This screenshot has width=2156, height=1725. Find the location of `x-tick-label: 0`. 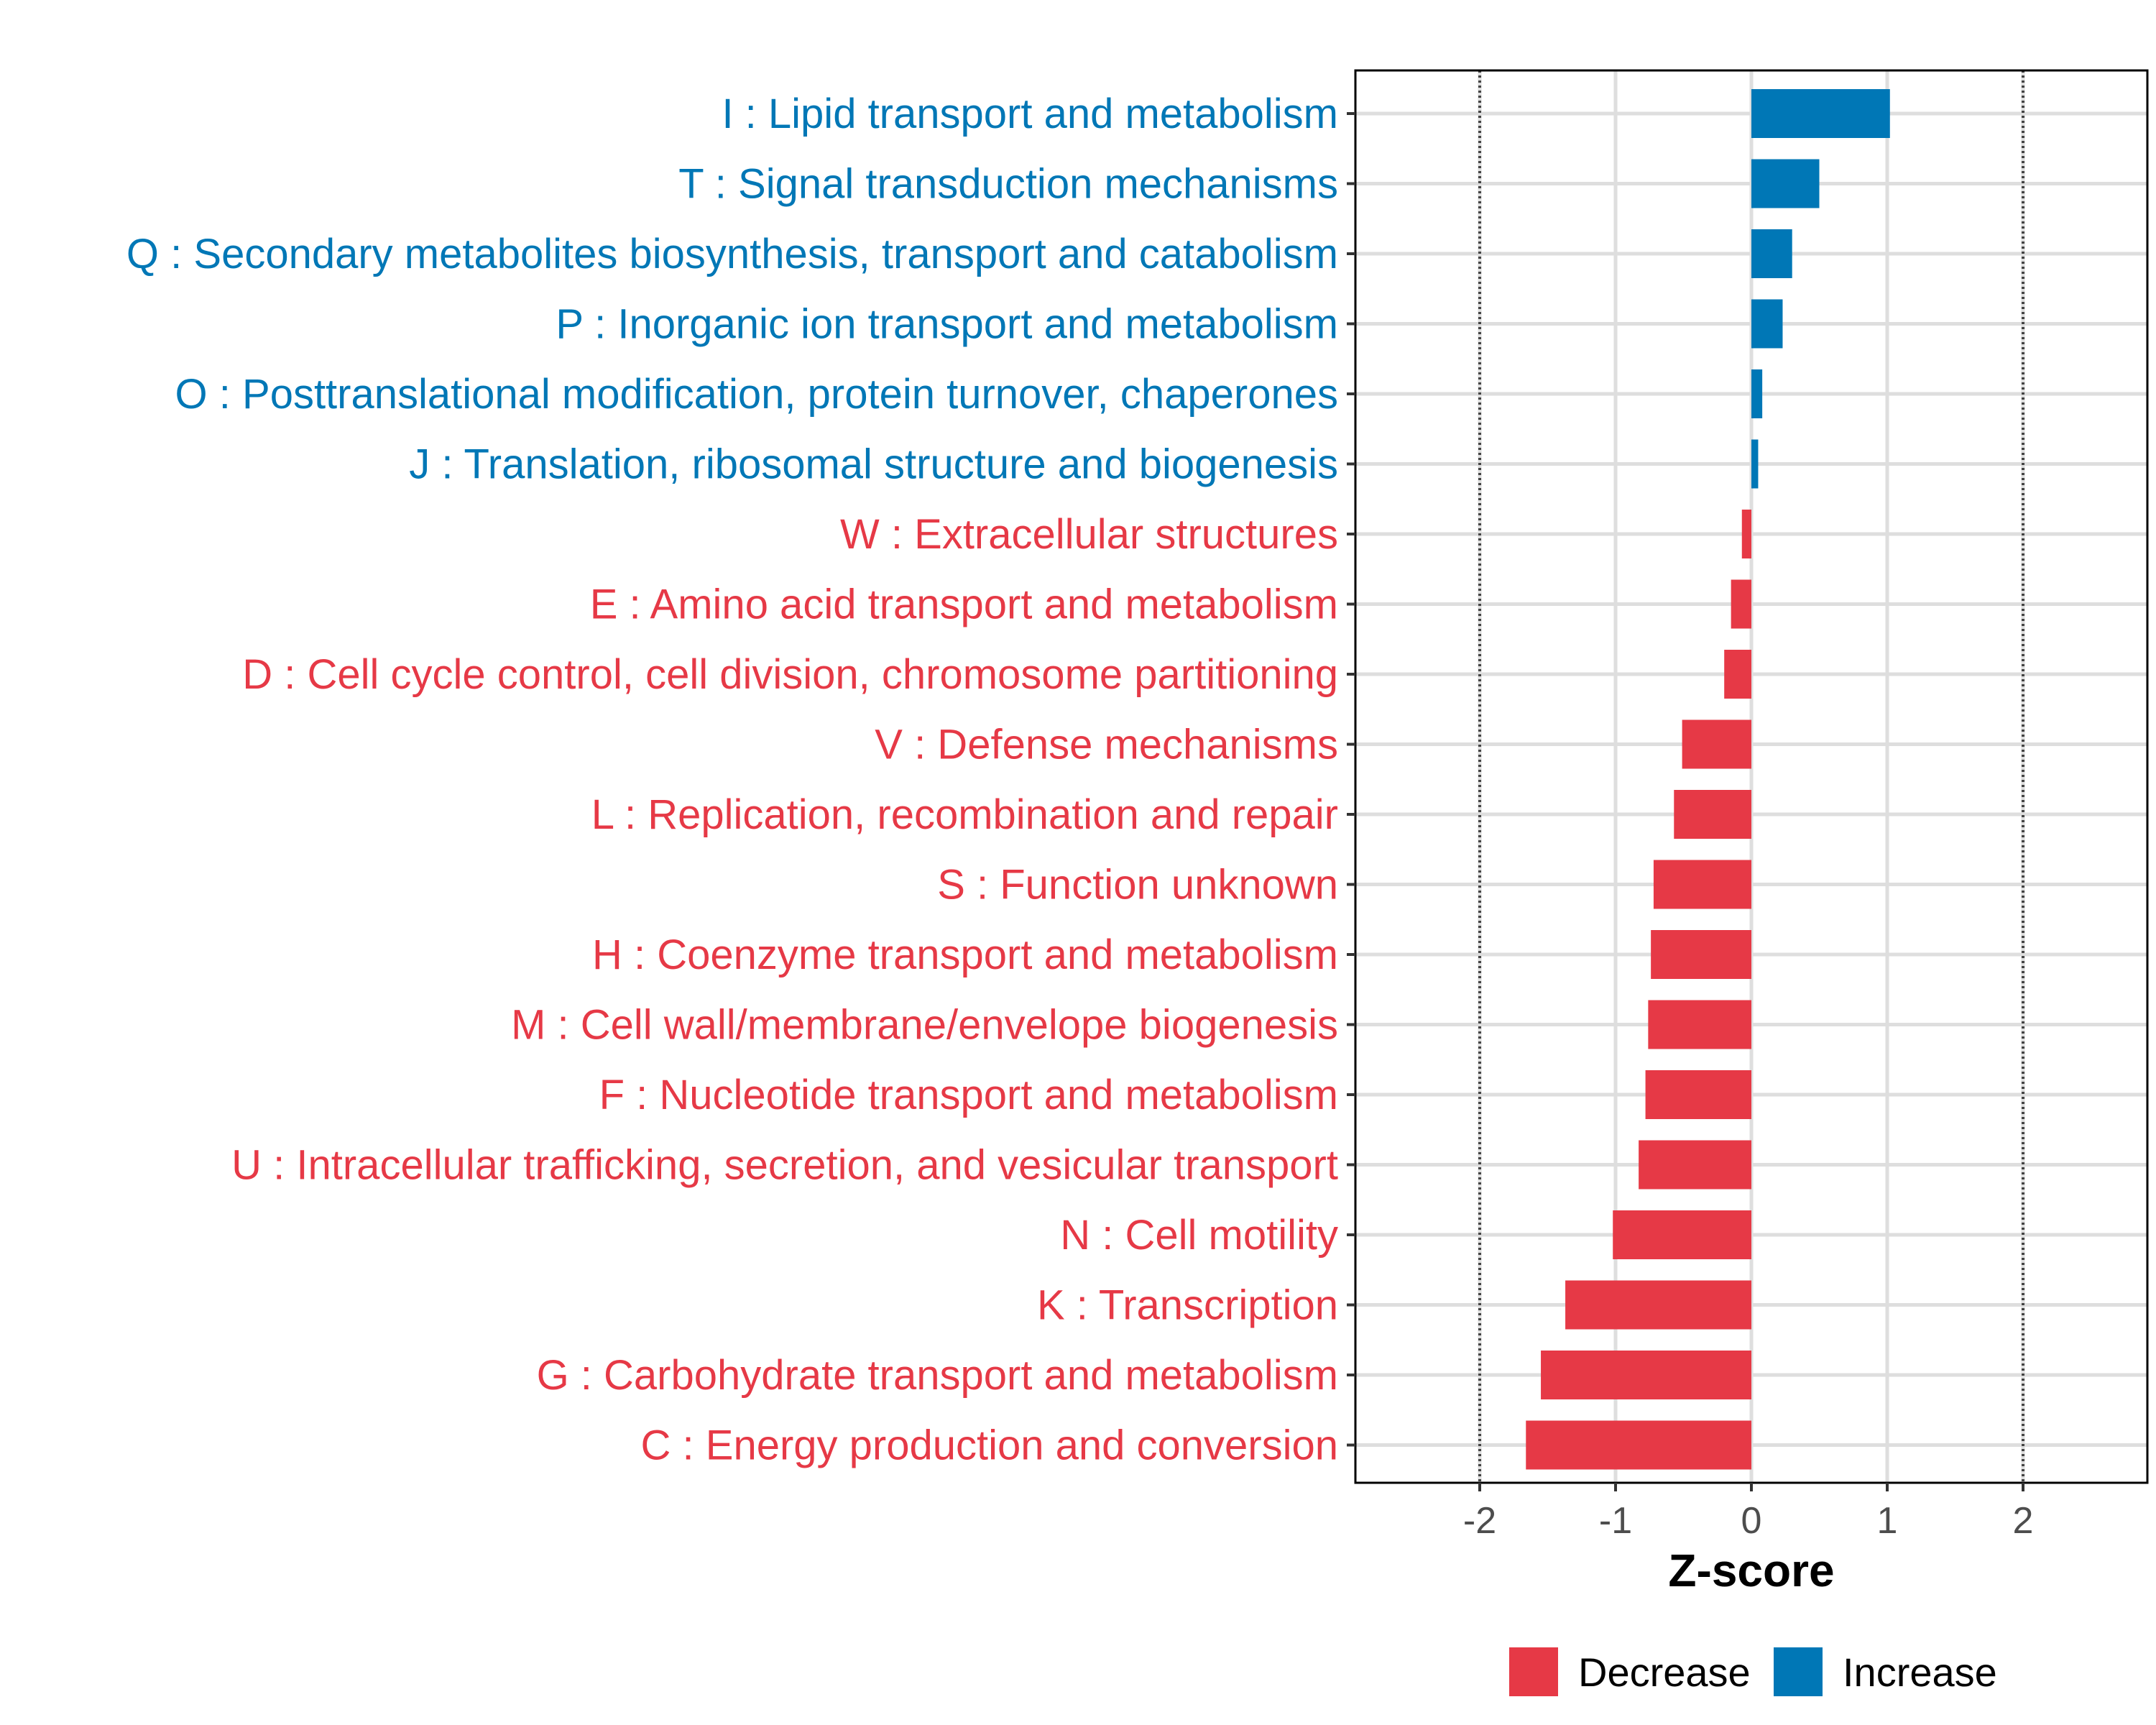

x-tick-label: 0 is located at coordinates (1752, 1521).